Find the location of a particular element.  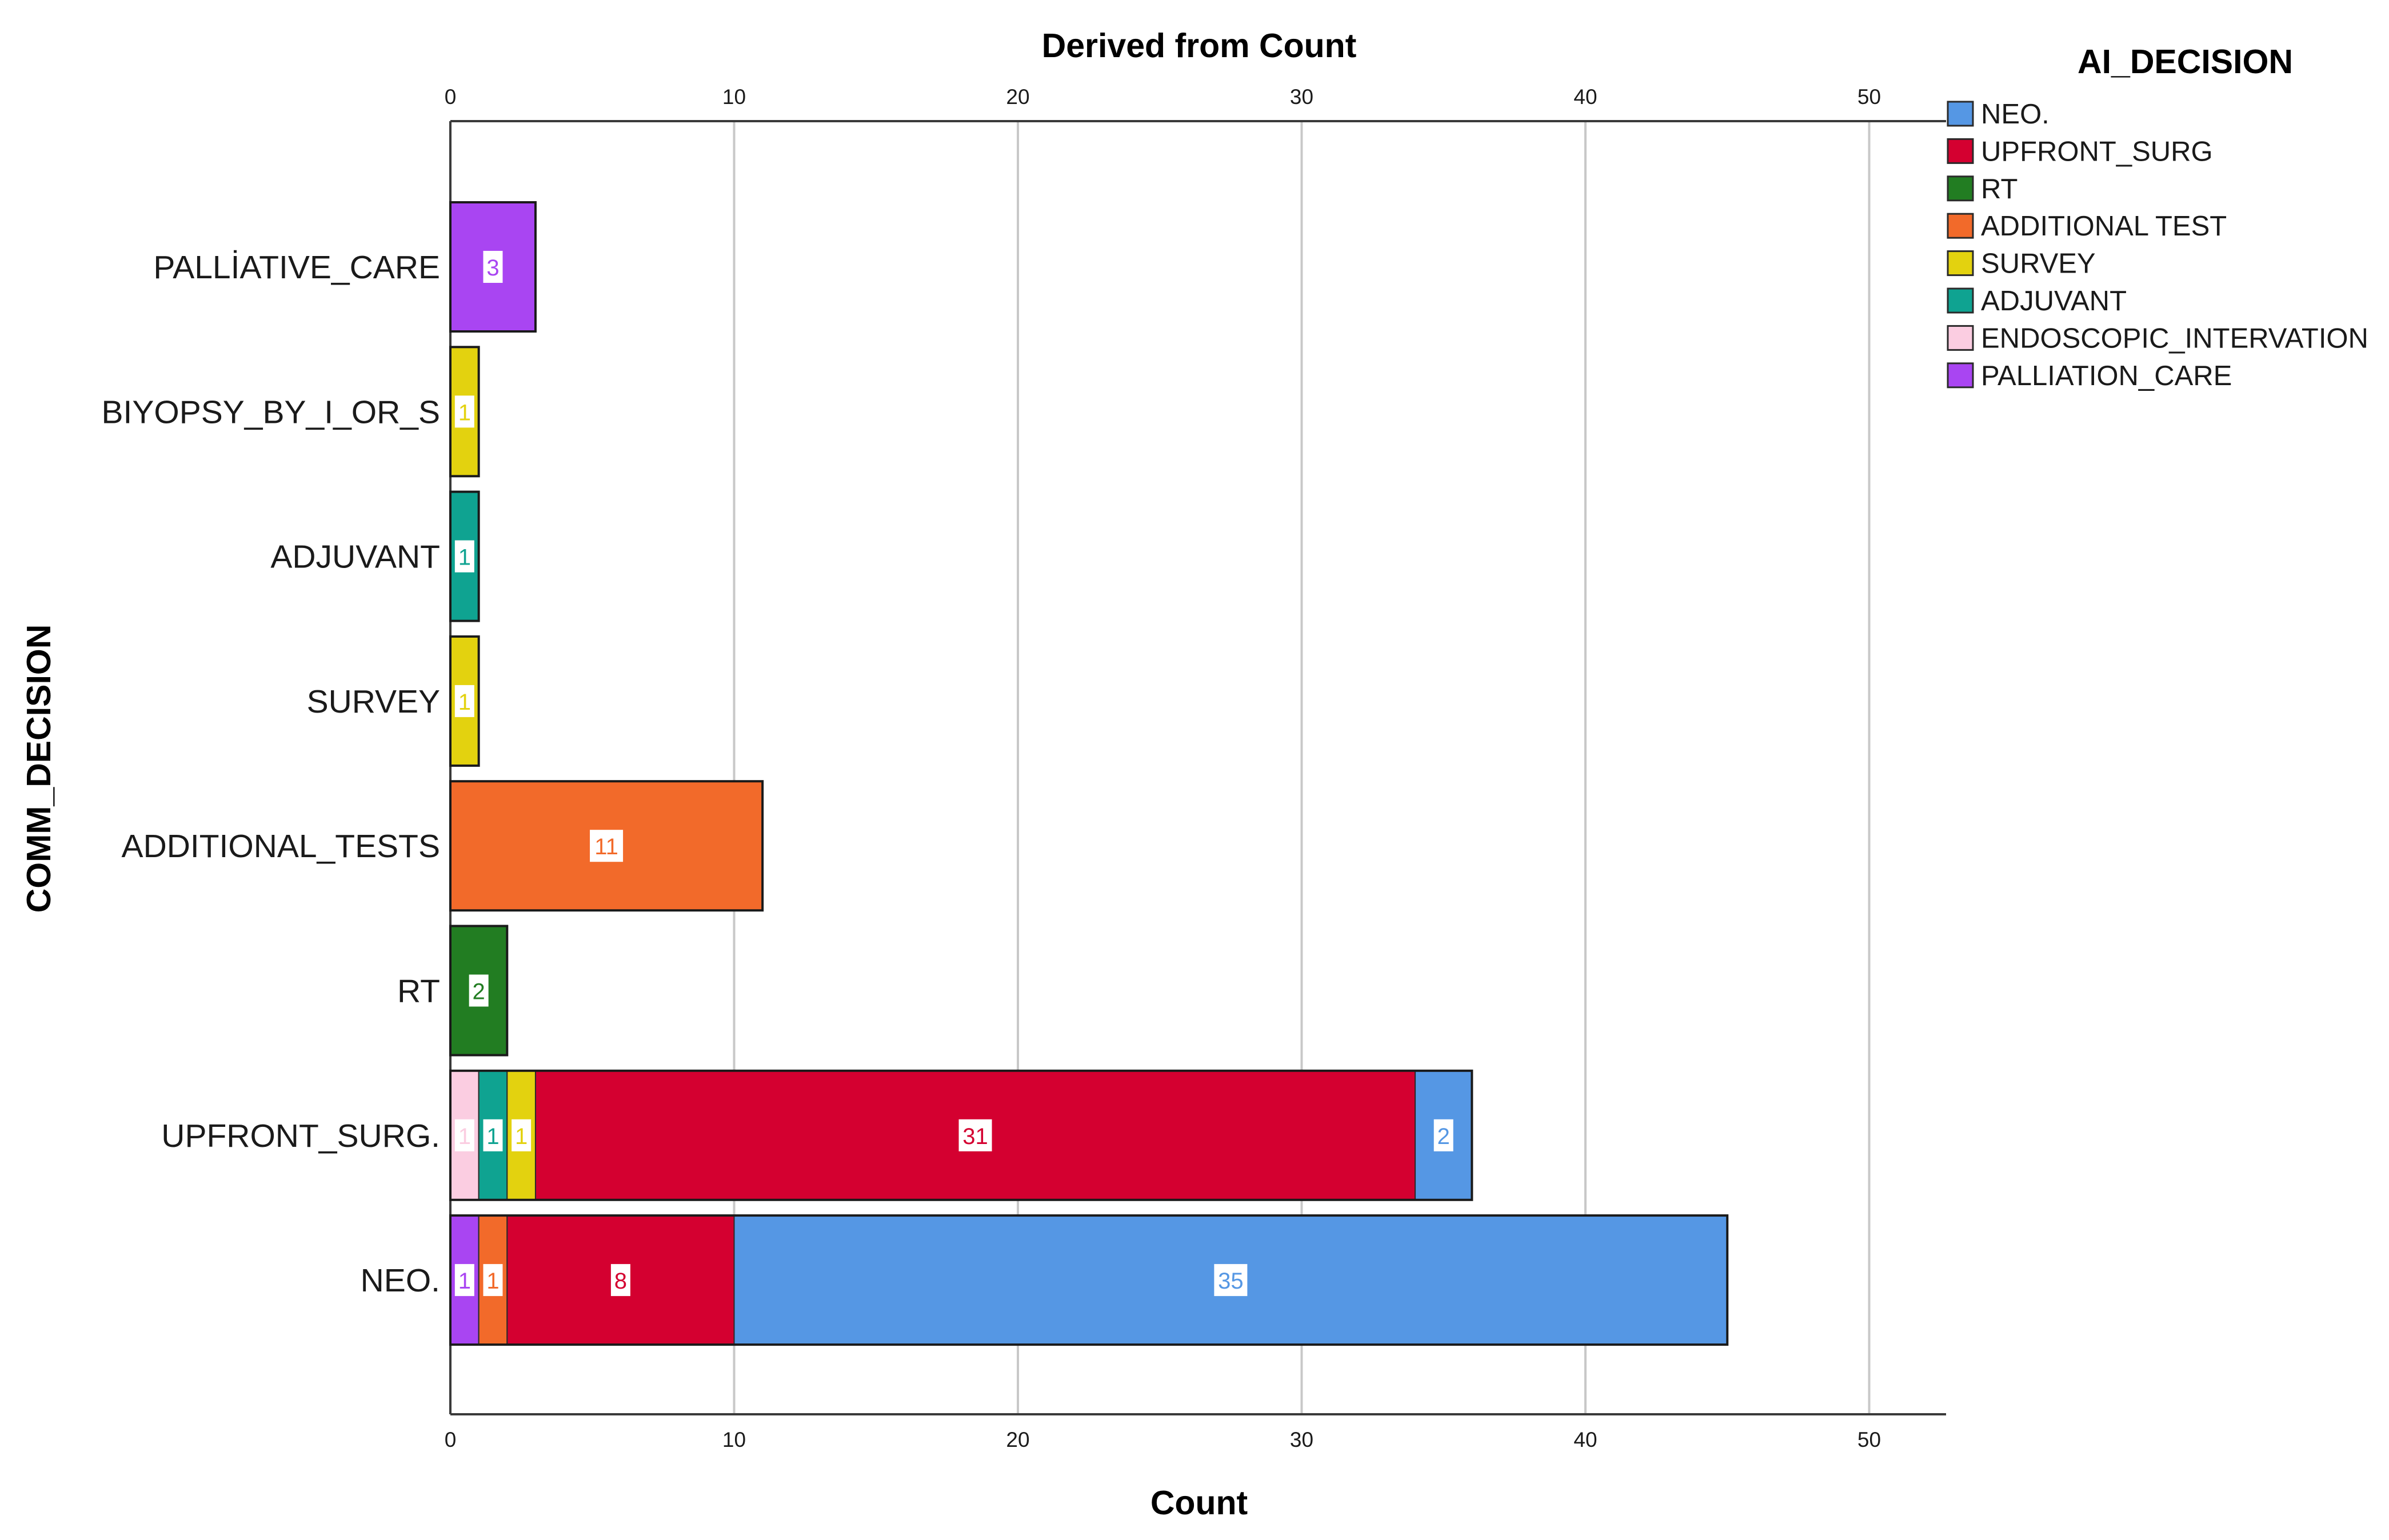

category-label-survey: SURVEY is located at coordinates (373, 701).